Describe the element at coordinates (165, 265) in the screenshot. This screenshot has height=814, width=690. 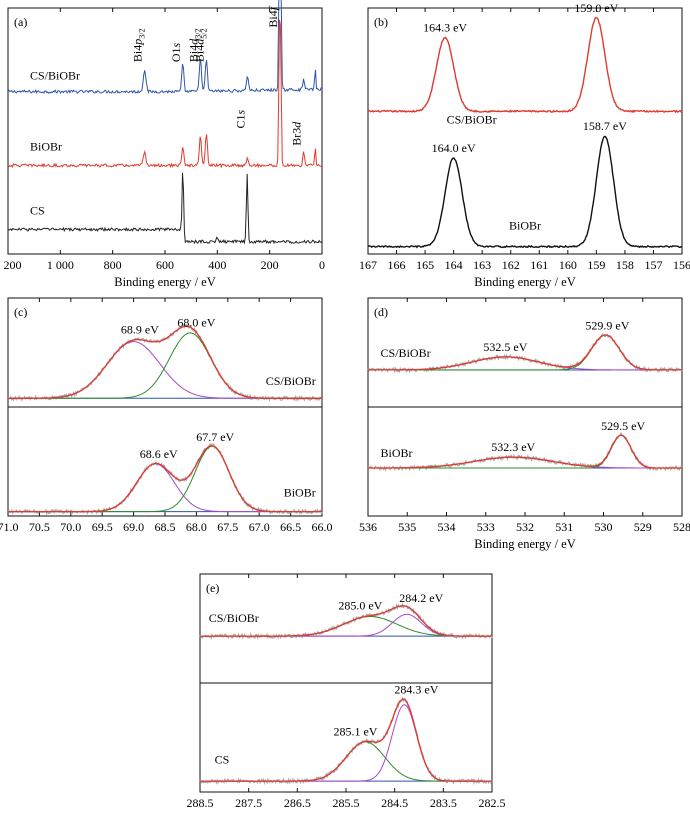
I see `x-tick-label: 600` at that location.